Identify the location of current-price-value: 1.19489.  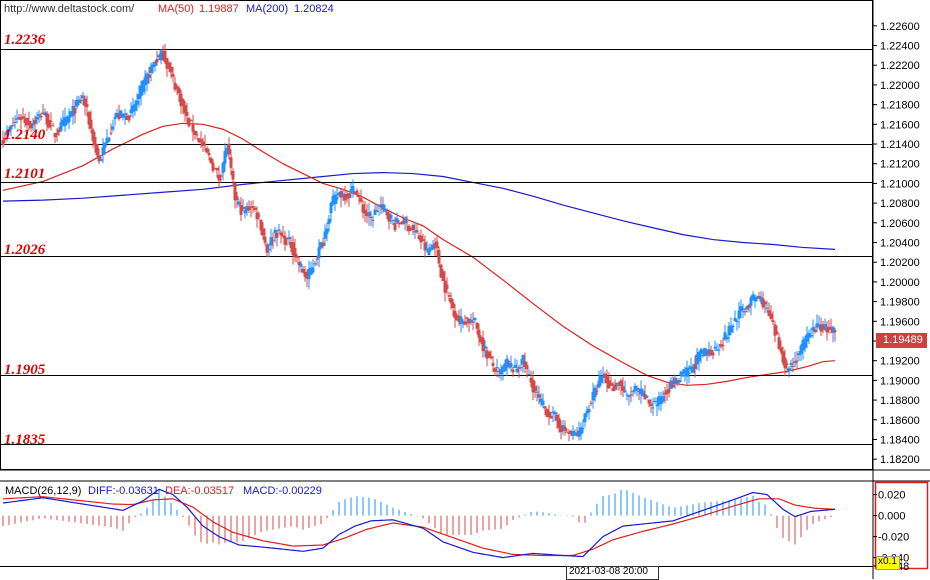
(903, 340).